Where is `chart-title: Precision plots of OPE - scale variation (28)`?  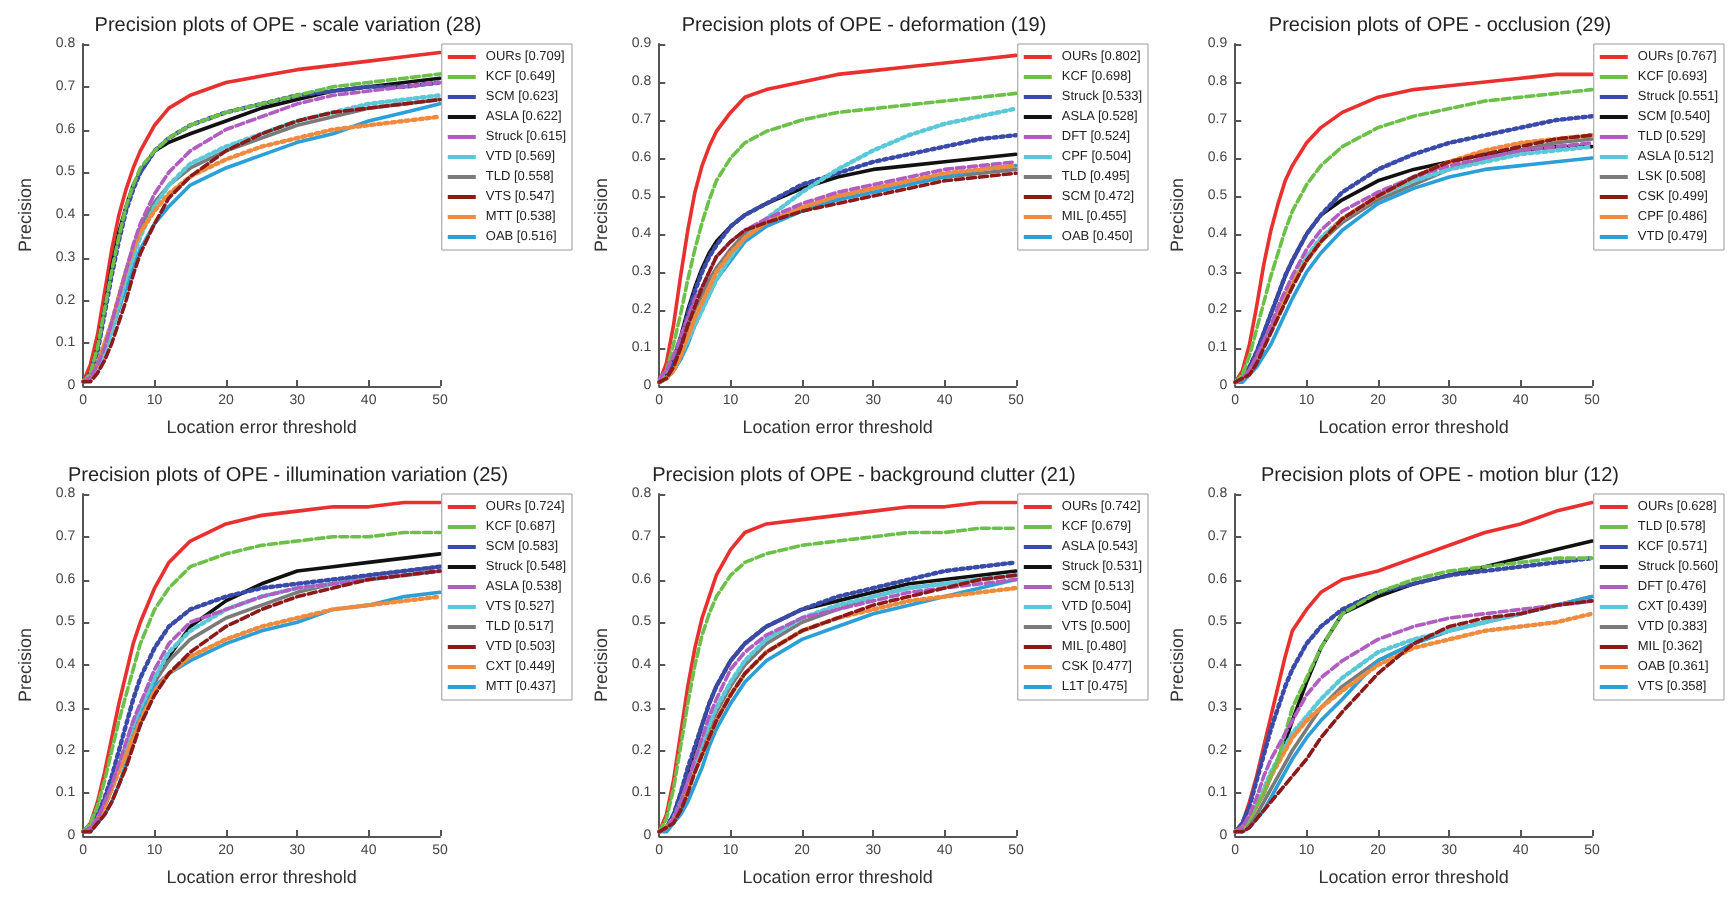 chart-title: Precision plots of OPE - scale variation (28) is located at coordinates (288, 26).